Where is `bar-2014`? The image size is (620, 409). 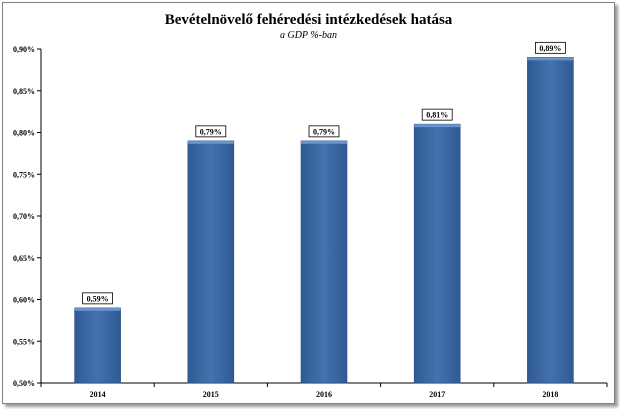 bar-2014 is located at coordinates (97, 345).